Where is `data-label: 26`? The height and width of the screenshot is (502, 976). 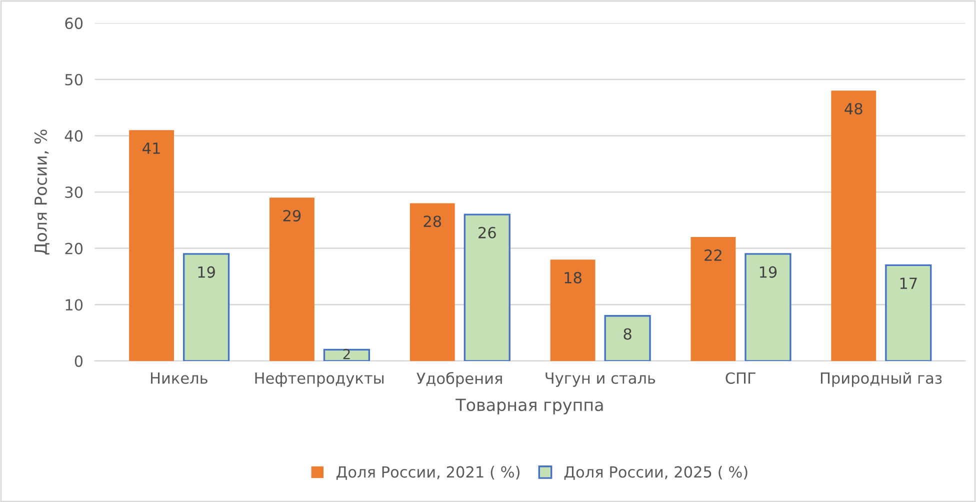
data-label: 26 is located at coordinates (487, 232).